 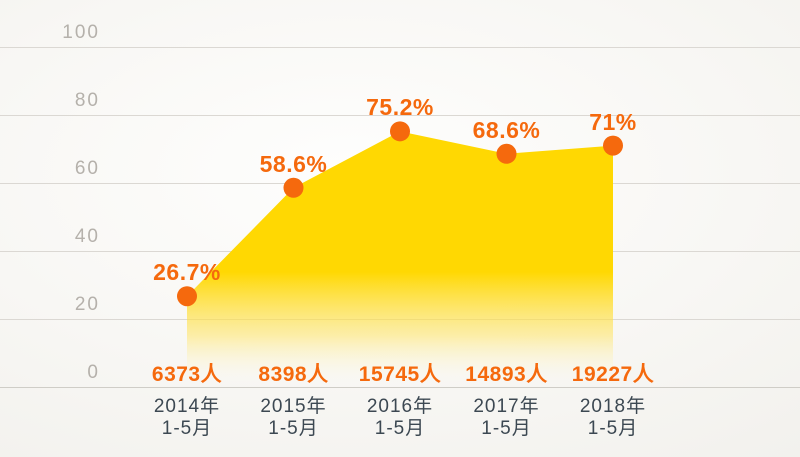 What do you see at coordinates (613, 121) in the screenshot?
I see `percent-label-2018年: 71%` at bounding box center [613, 121].